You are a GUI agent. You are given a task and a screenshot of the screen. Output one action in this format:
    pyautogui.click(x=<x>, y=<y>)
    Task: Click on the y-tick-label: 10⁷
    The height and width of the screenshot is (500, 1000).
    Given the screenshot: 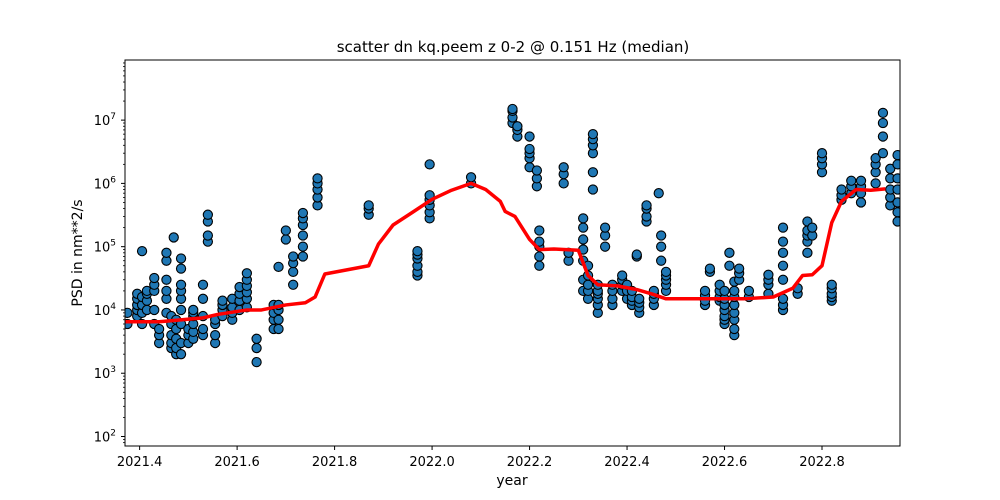 What is the action you would take?
    pyautogui.click(x=105, y=120)
    